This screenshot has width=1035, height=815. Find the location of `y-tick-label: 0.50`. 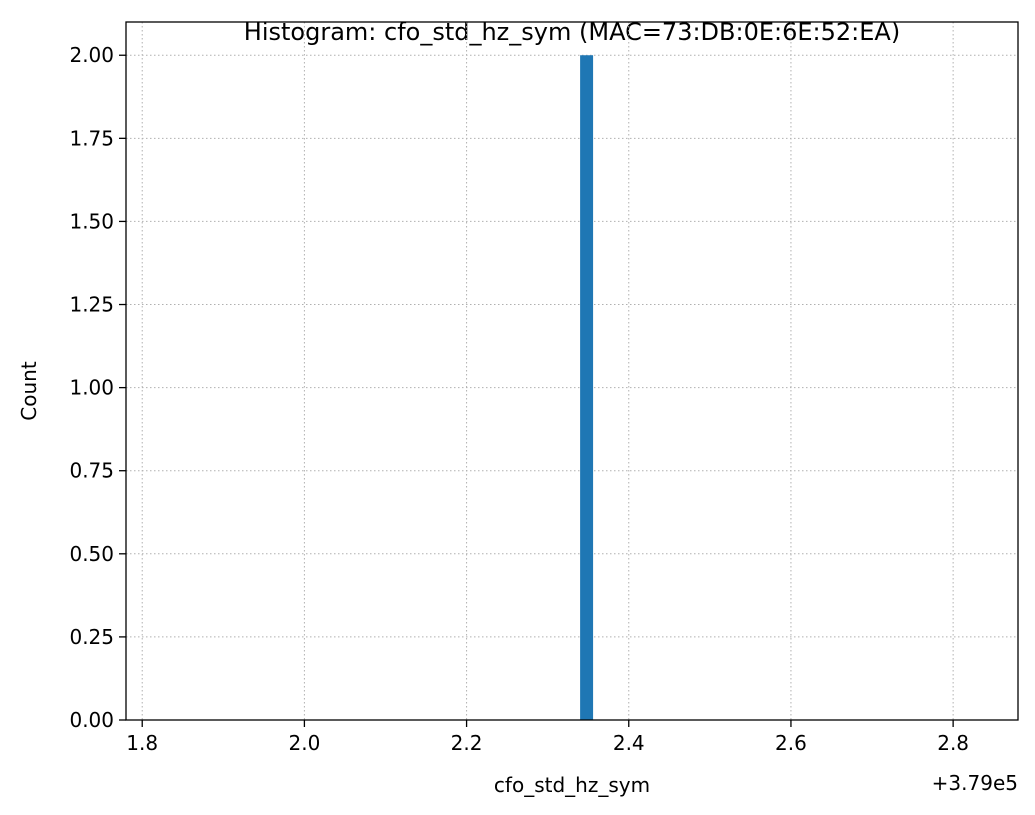

y-tick-label: 0.50 is located at coordinates (91, 554).